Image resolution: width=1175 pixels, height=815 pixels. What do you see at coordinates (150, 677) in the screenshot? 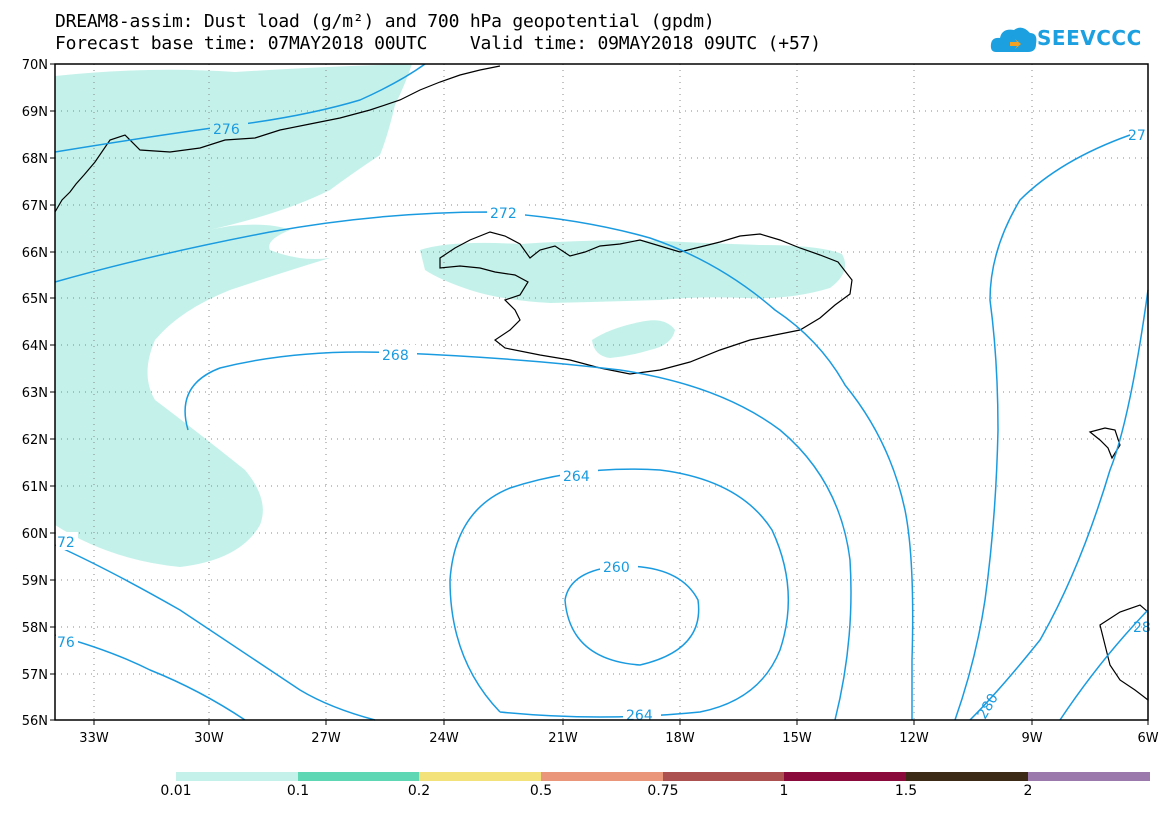
I see `contour-276-sw` at bounding box center [150, 677].